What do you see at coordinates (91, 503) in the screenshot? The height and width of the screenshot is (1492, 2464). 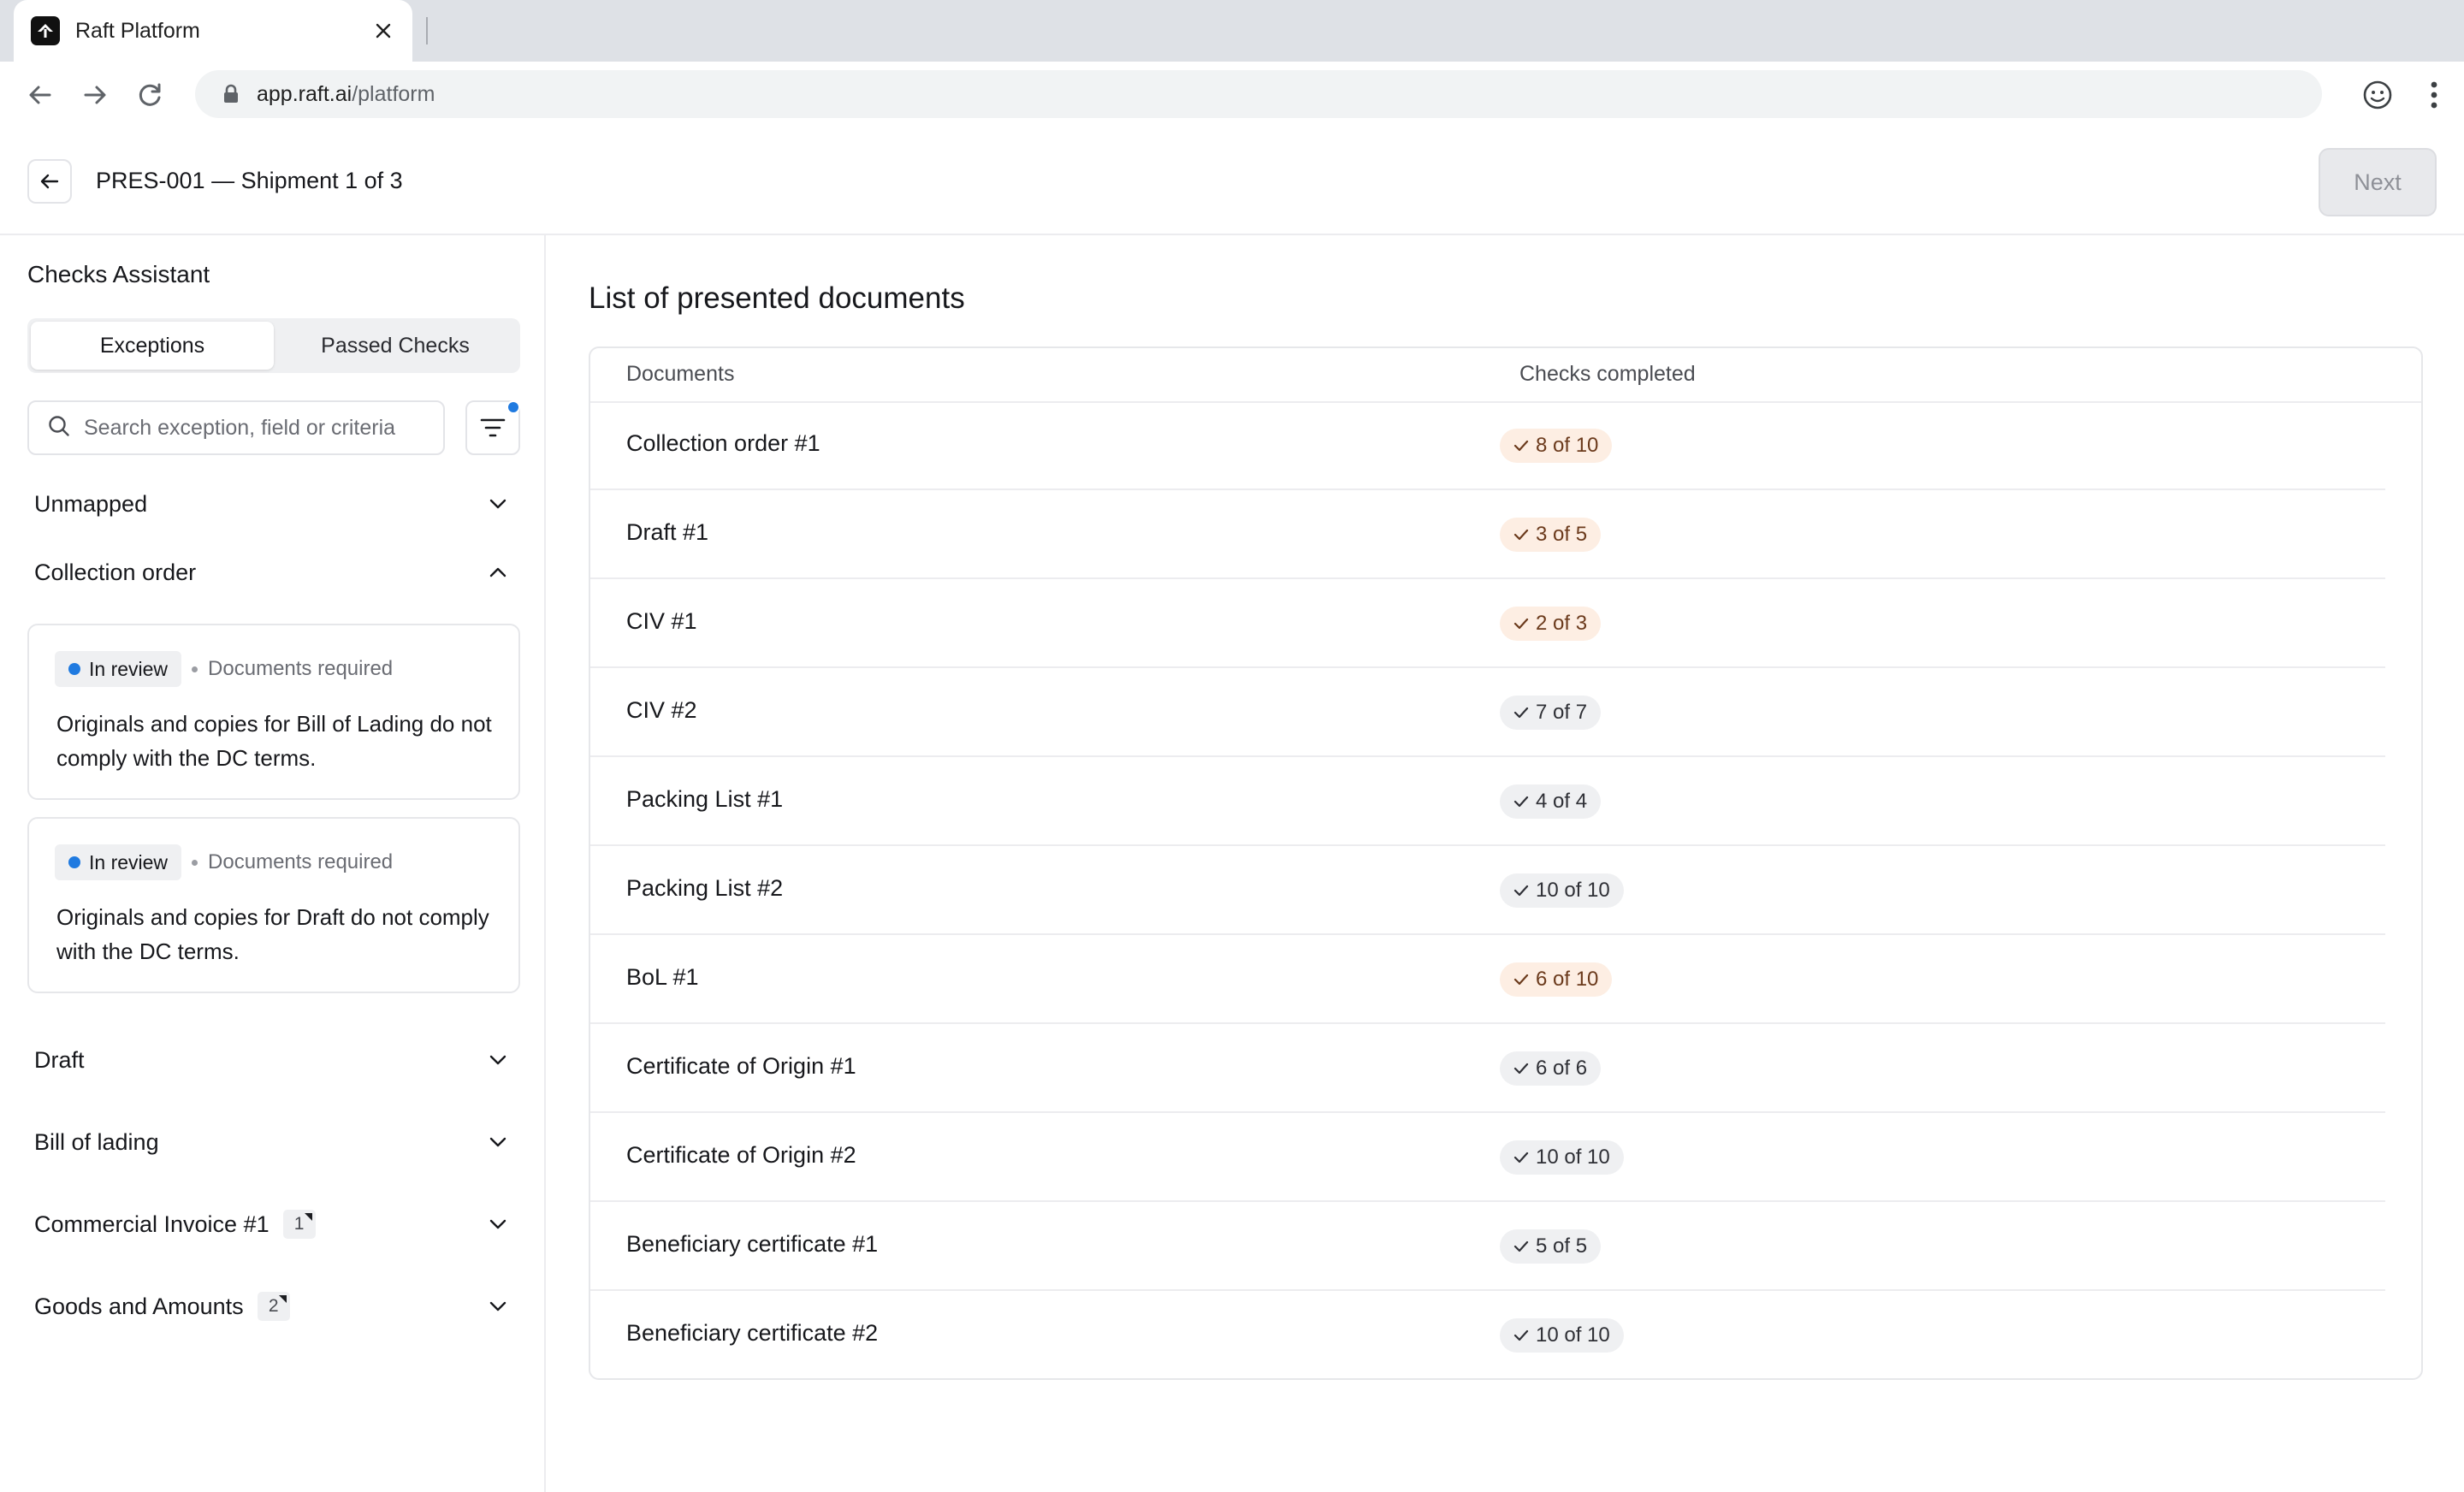 I see `section-label: Unmapped` at bounding box center [91, 503].